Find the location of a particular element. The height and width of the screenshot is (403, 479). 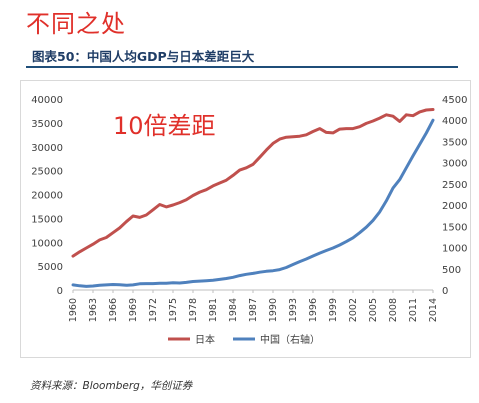

x-tick-label: 1969 is located at coordinates (133, 310).